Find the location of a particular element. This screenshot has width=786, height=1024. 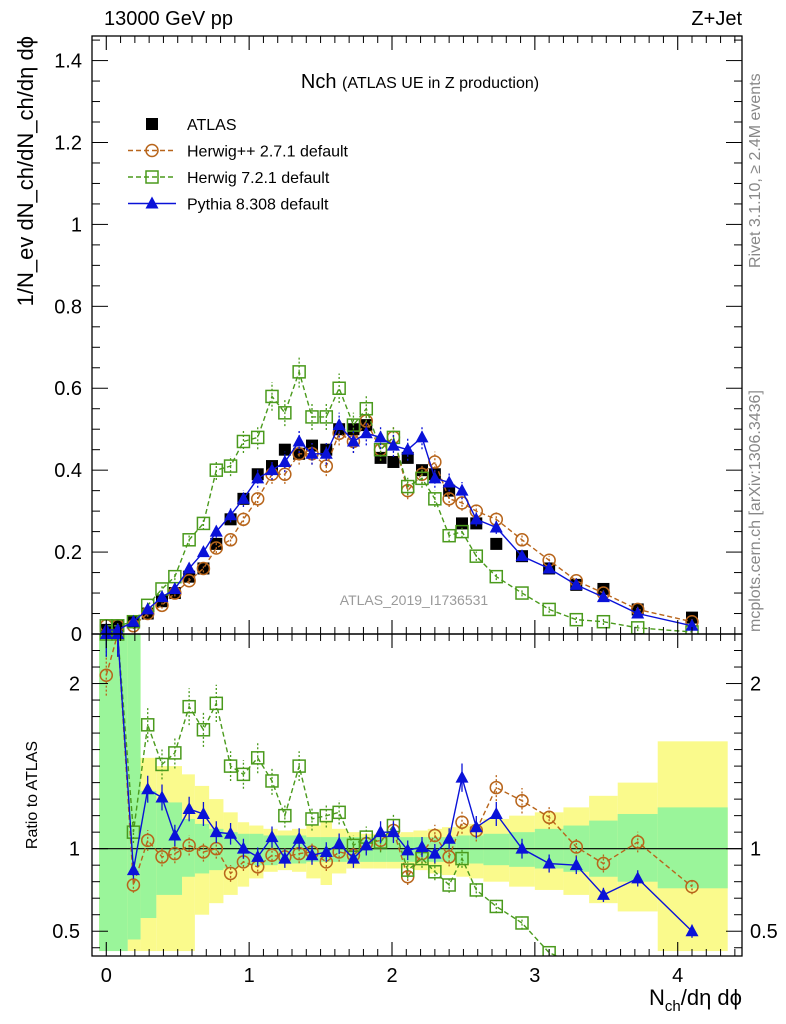

y-tick-label: 0 is located at coordinates (76, 635).